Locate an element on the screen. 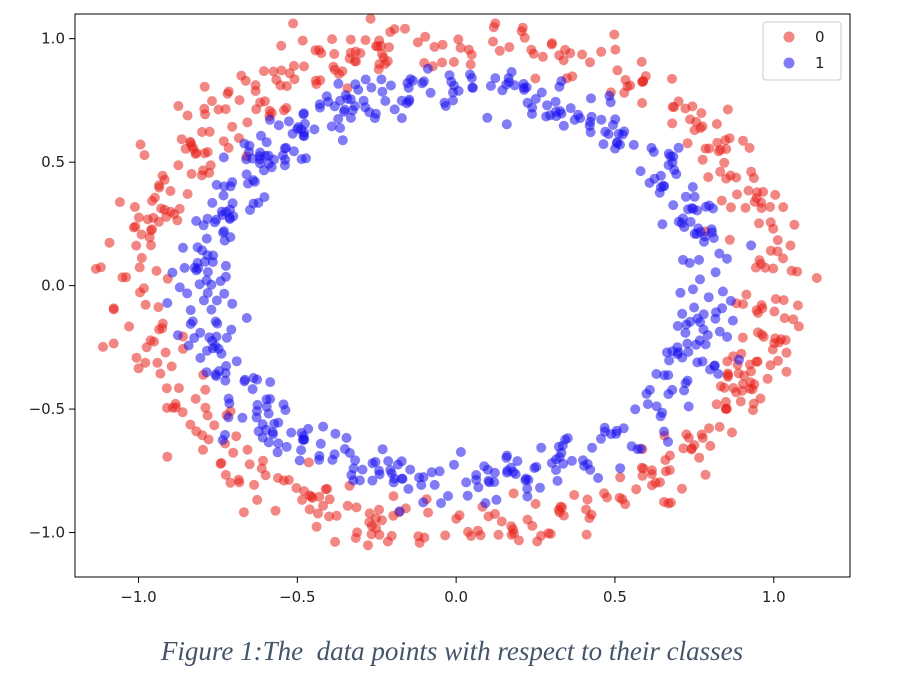  legend-box is located at coordinates (802, 51).